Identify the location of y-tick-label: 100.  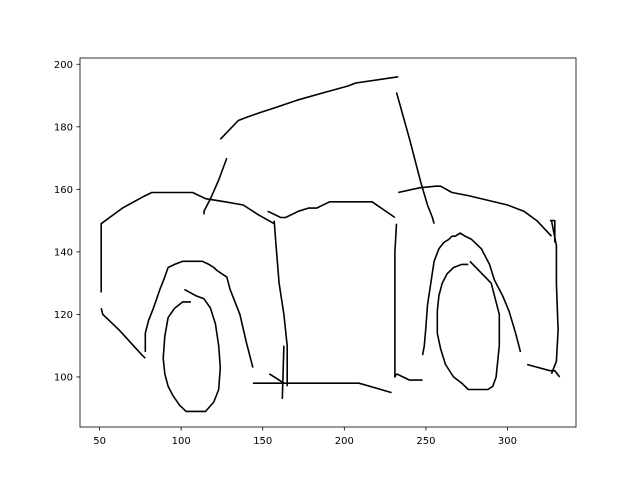
(63, 377).